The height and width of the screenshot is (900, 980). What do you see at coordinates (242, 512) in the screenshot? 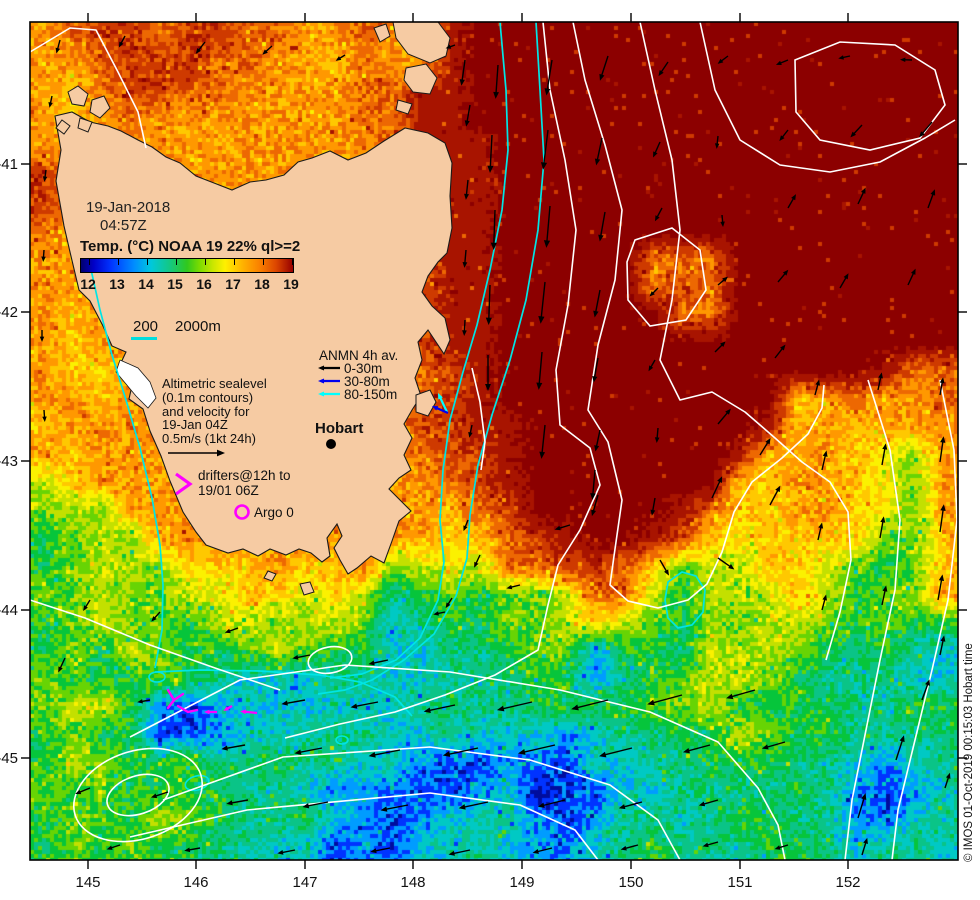
I see `argo-float-marker` at bounding box center [242, 512].